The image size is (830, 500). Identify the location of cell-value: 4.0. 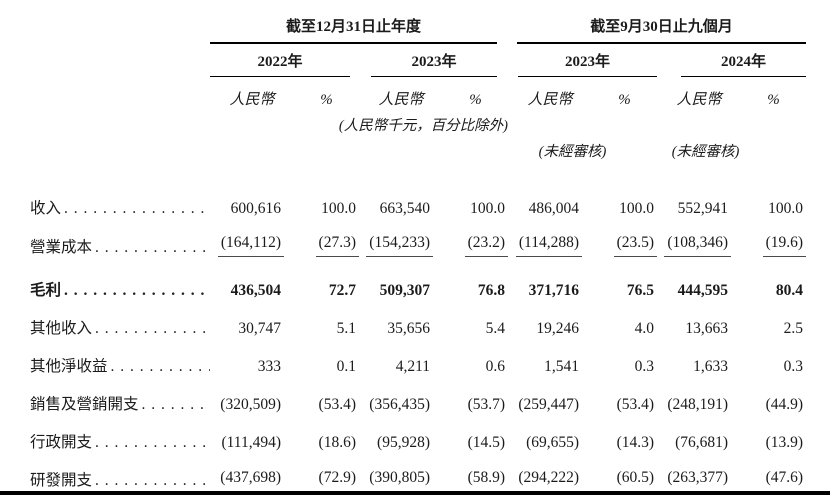
(644, 328).